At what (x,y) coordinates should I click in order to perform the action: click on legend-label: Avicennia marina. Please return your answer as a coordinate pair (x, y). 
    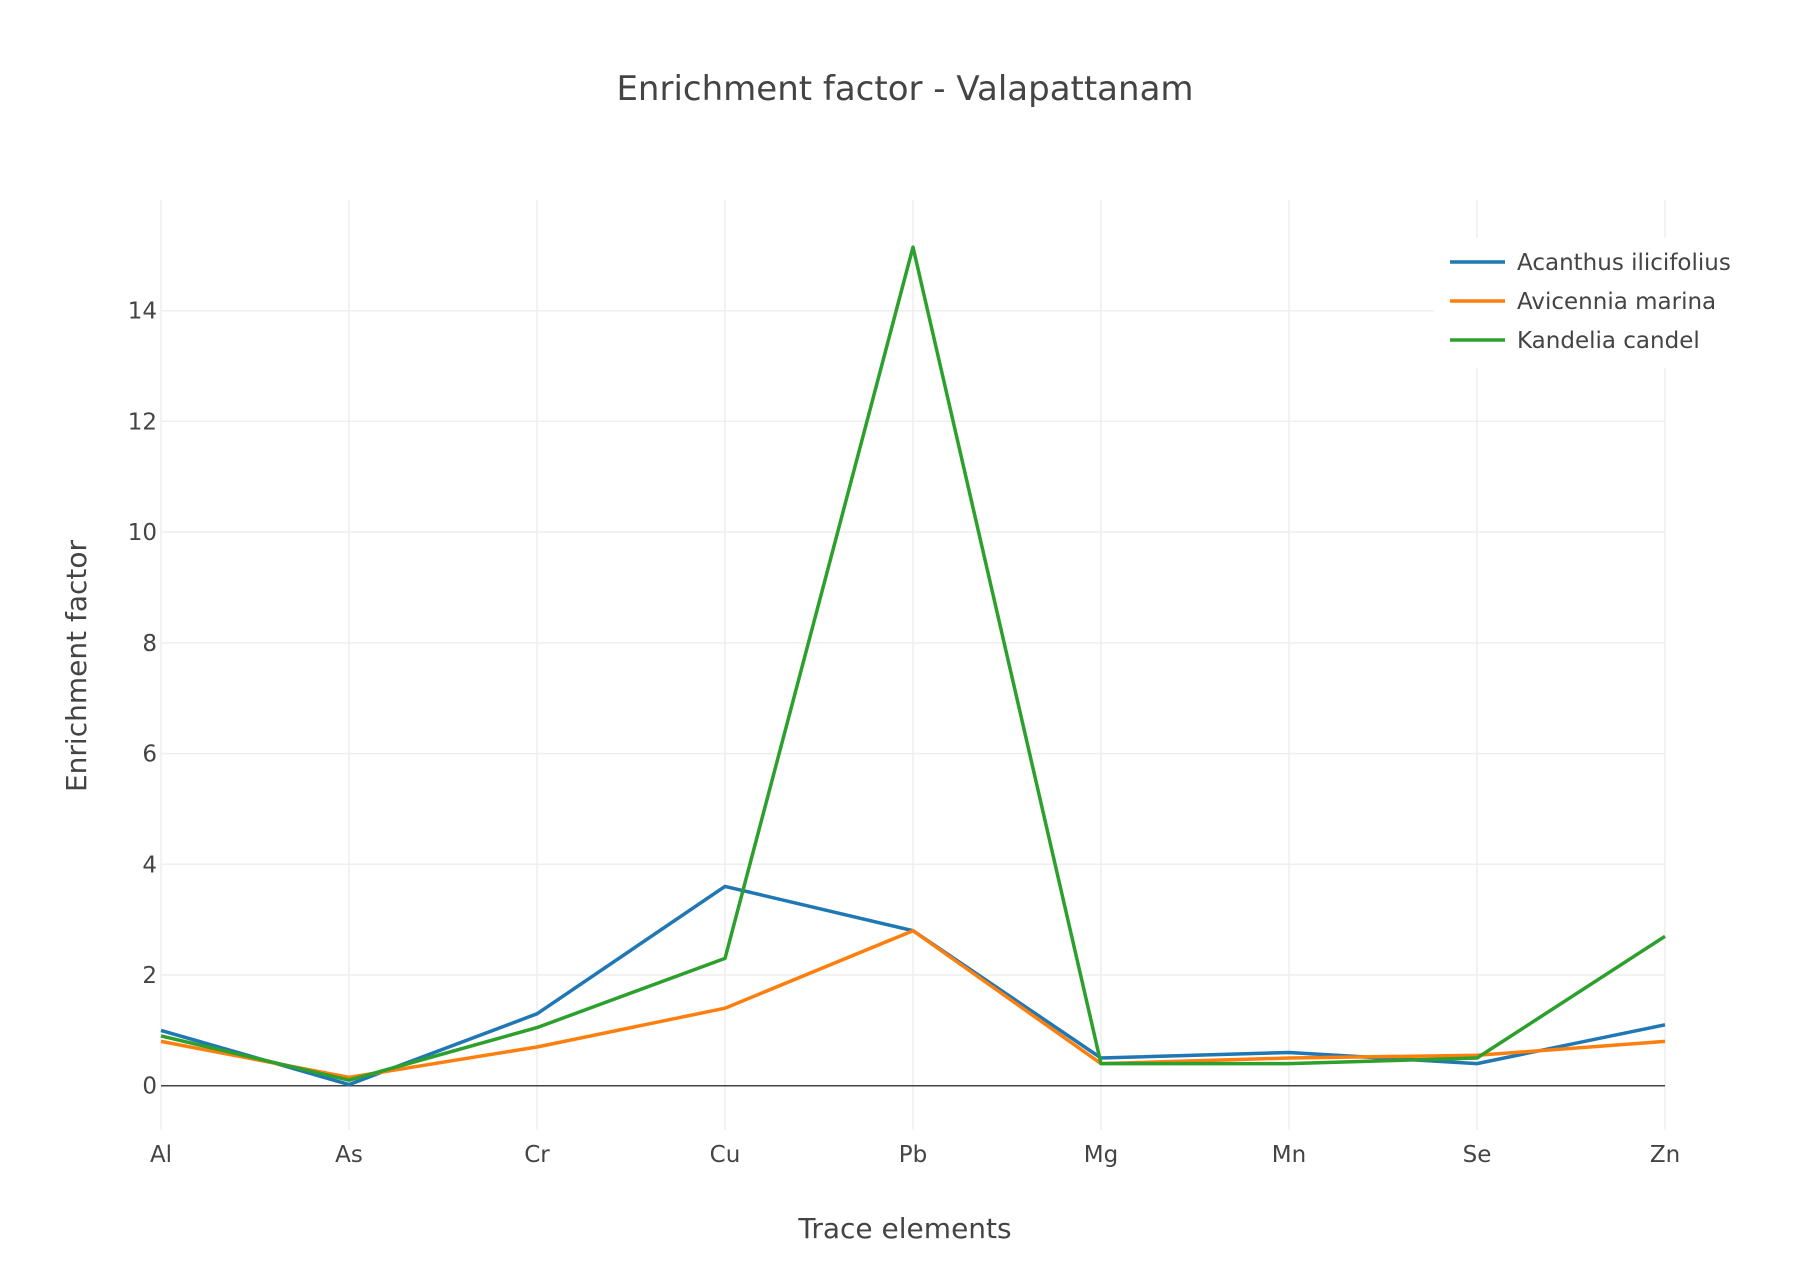
    Looking at the image, I should click on (1616, 302).